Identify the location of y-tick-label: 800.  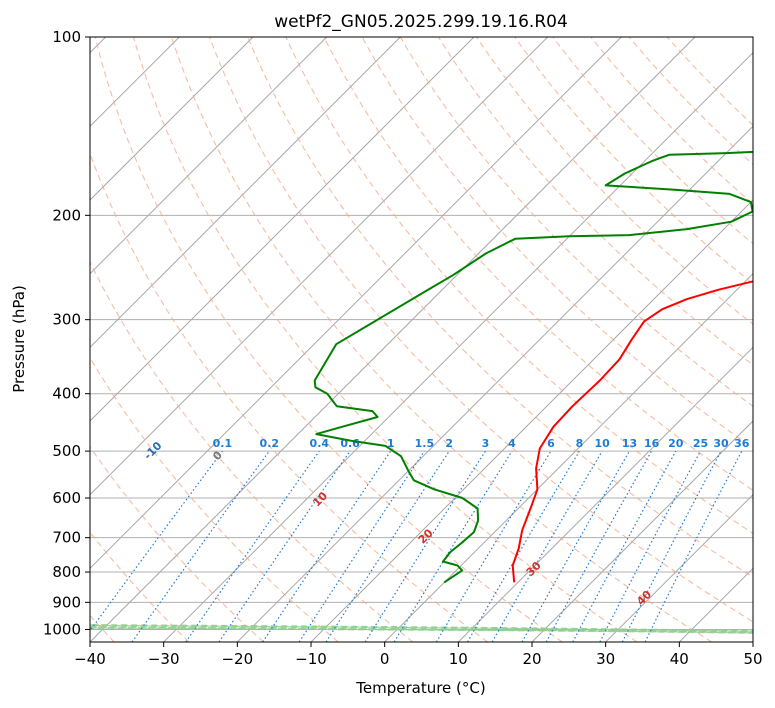
(66, 572).